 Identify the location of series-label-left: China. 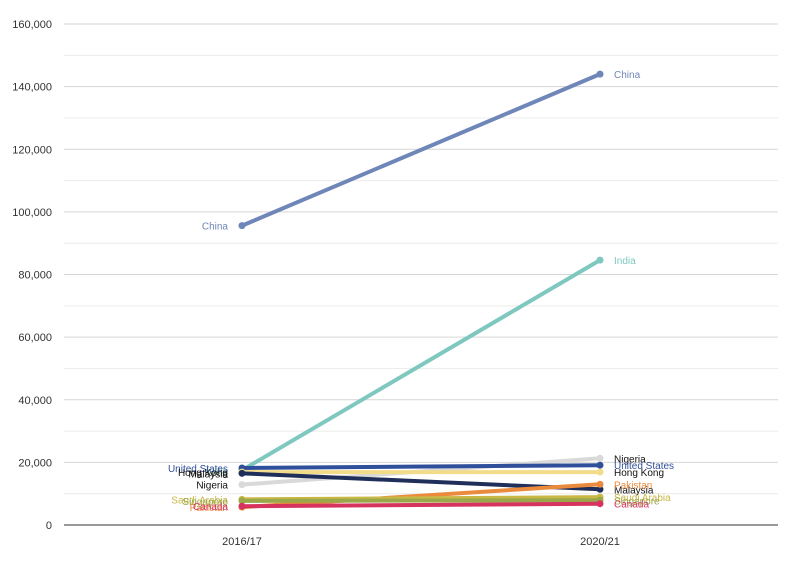
(215, 227).